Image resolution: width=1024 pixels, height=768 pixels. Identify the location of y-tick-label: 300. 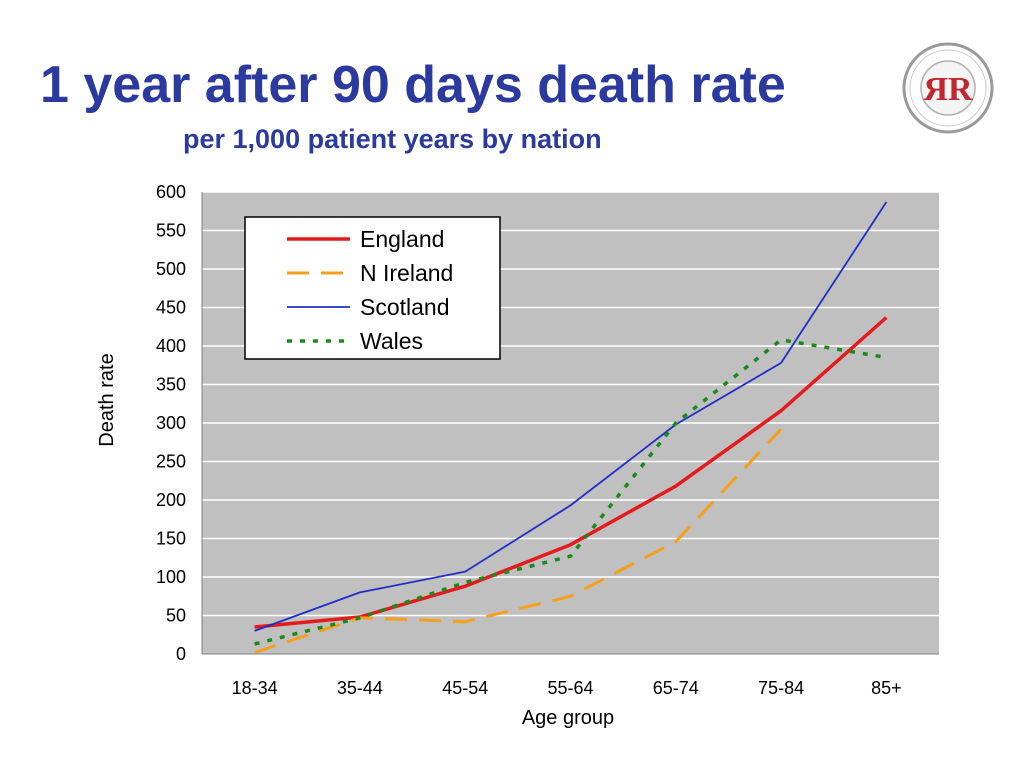
(171, 423).